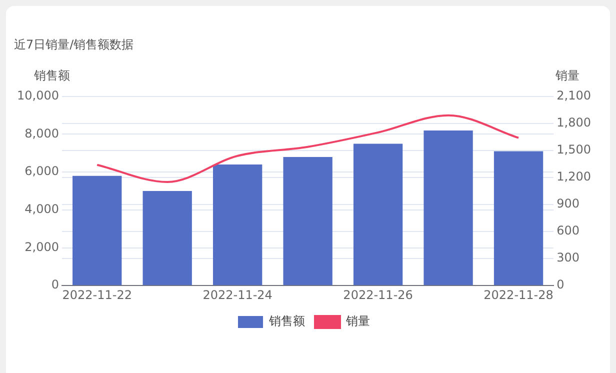 Image resolution: width=616 pixels, height=373 pixels. What do you see at coordinates (560, 285) in the screenshot?
I see `y2-tick-label: 0` at bounding box center [560, 285].